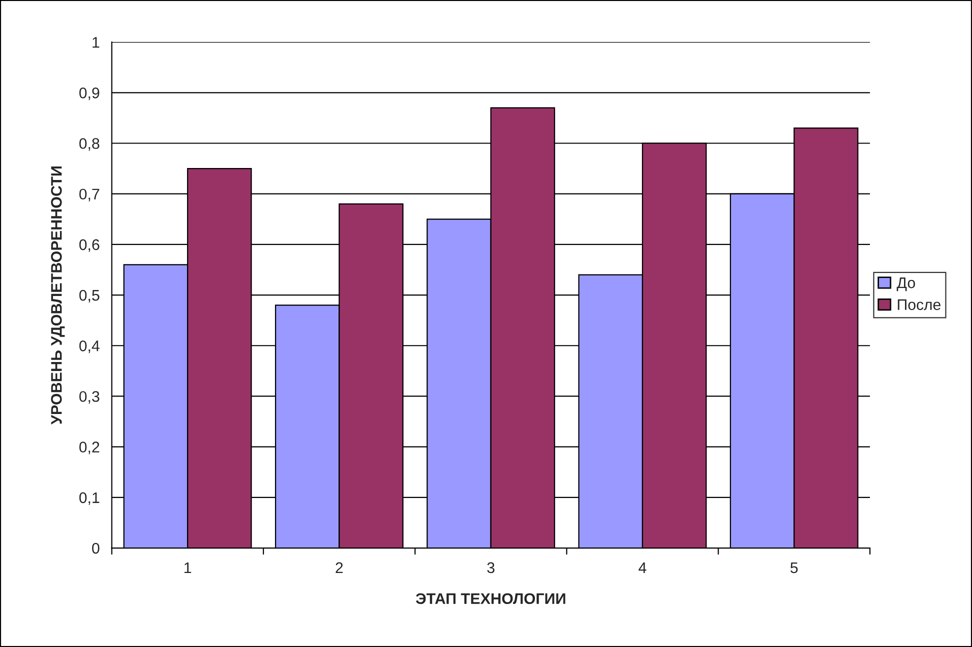 This screenshot has width=972, height=647. Describe the element at coordinates (89, 195) in the screenshot. I see `y-tick-label: 0,7` at that location.